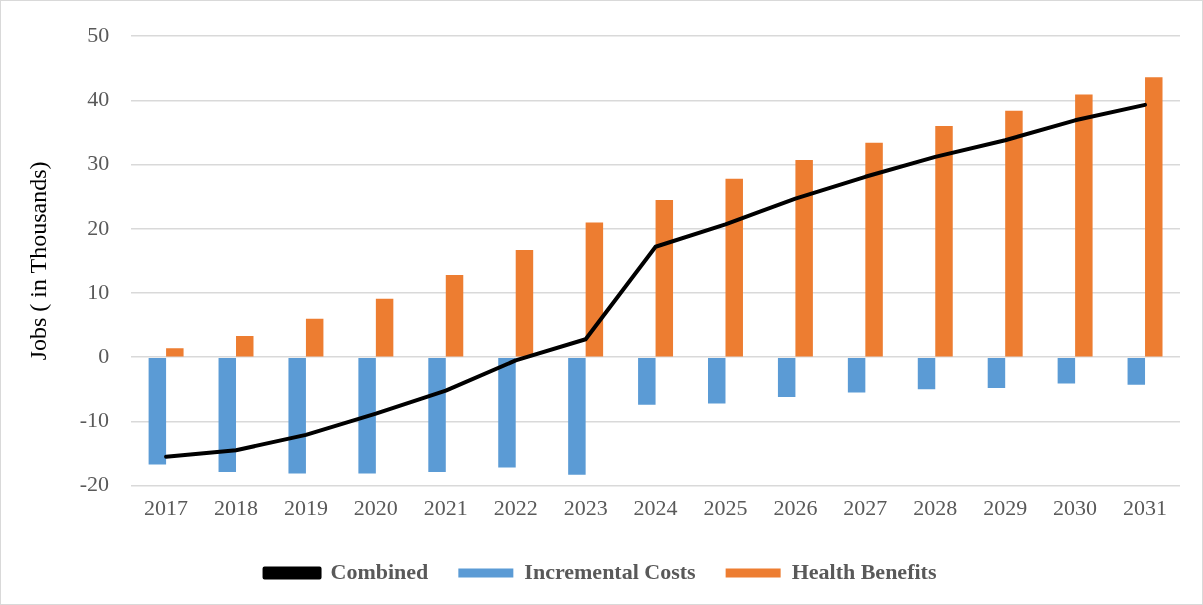 Image resolution: width=1203 pixels, height=605 pixels. What do you see at coordinates (305, 507) in the screenshot?
I see `x-tick-label: 2019` at bounding box center [305, 507].